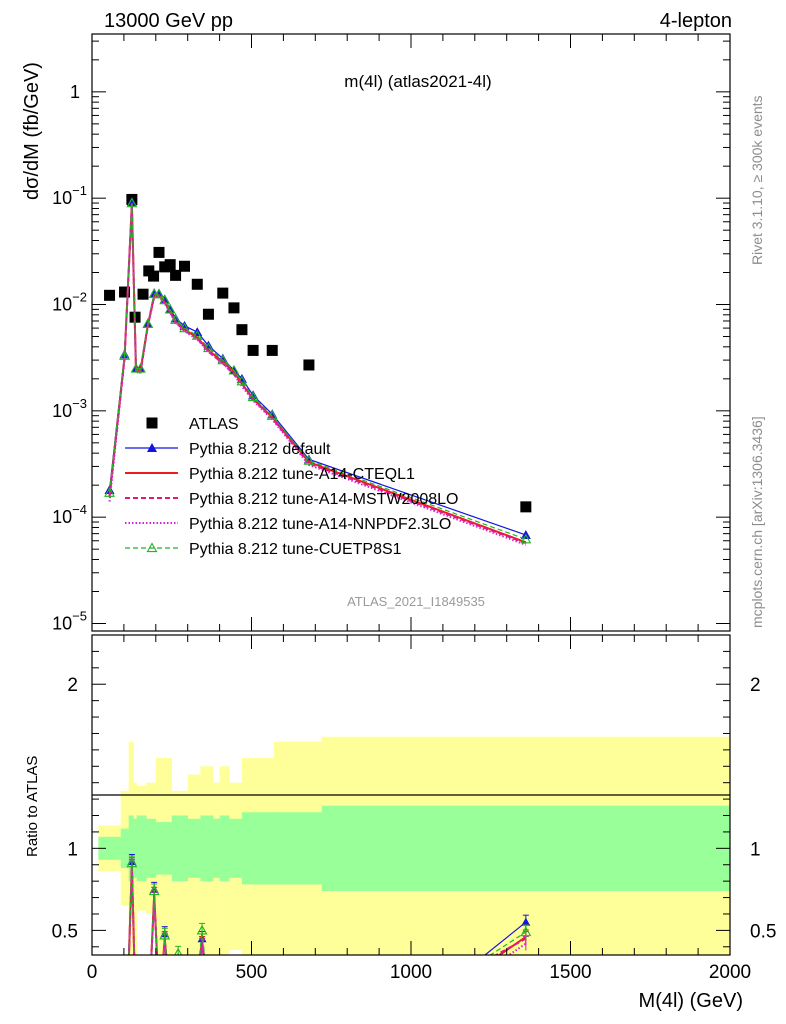 The width and height of the screenshot is (786, 1024). What do you see at coordinates (730, 972) in the screenshot?
I see `x-tick-label: 2000` at bounding box center [730, 972].